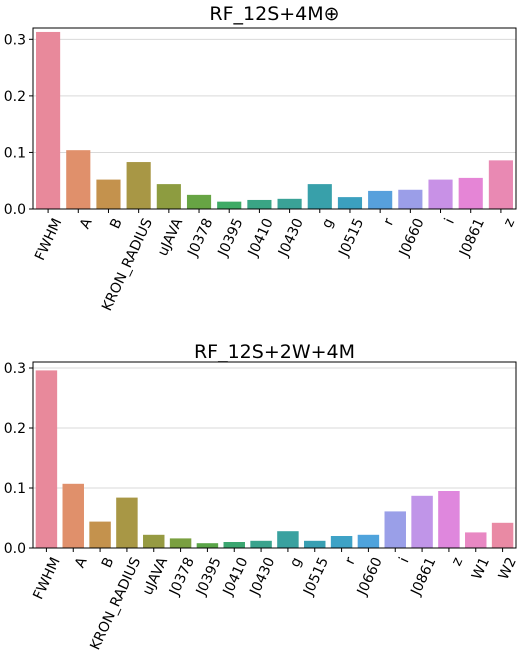 The height and width of the screenshot is (667, 520). I want to click on bar-w1, so click(476, 540).